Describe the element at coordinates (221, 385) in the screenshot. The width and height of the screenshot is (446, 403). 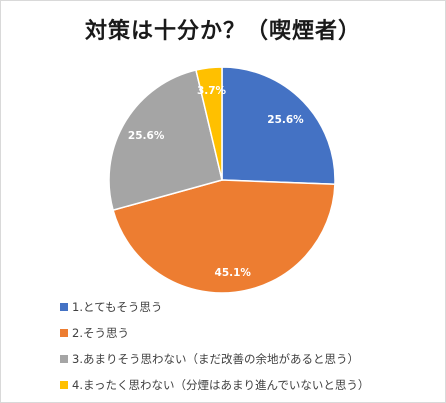
I see `legend-label-4: 4.まったく思わない（分煙はあまり進んでいないと思う）` at that location.